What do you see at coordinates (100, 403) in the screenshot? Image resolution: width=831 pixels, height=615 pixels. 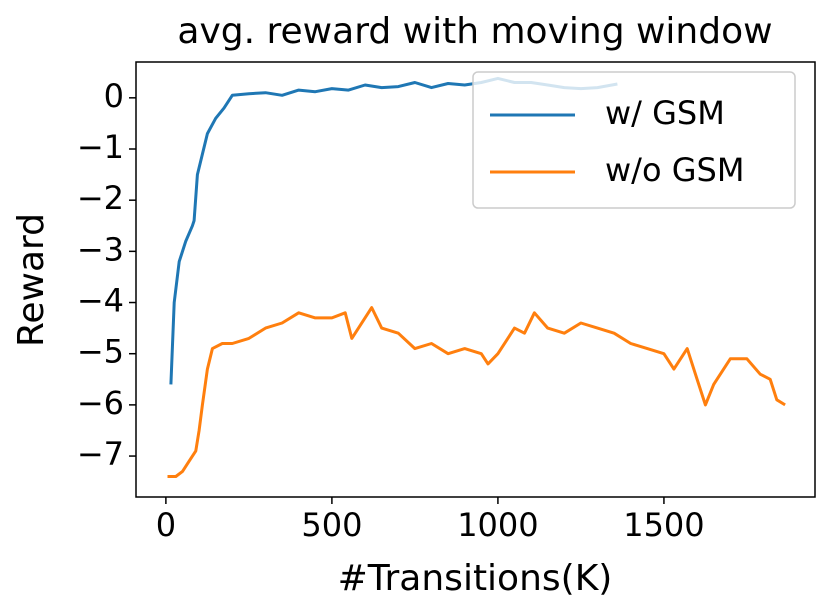 I see `y-tick-label: −6` at bounding box center [100, 403].